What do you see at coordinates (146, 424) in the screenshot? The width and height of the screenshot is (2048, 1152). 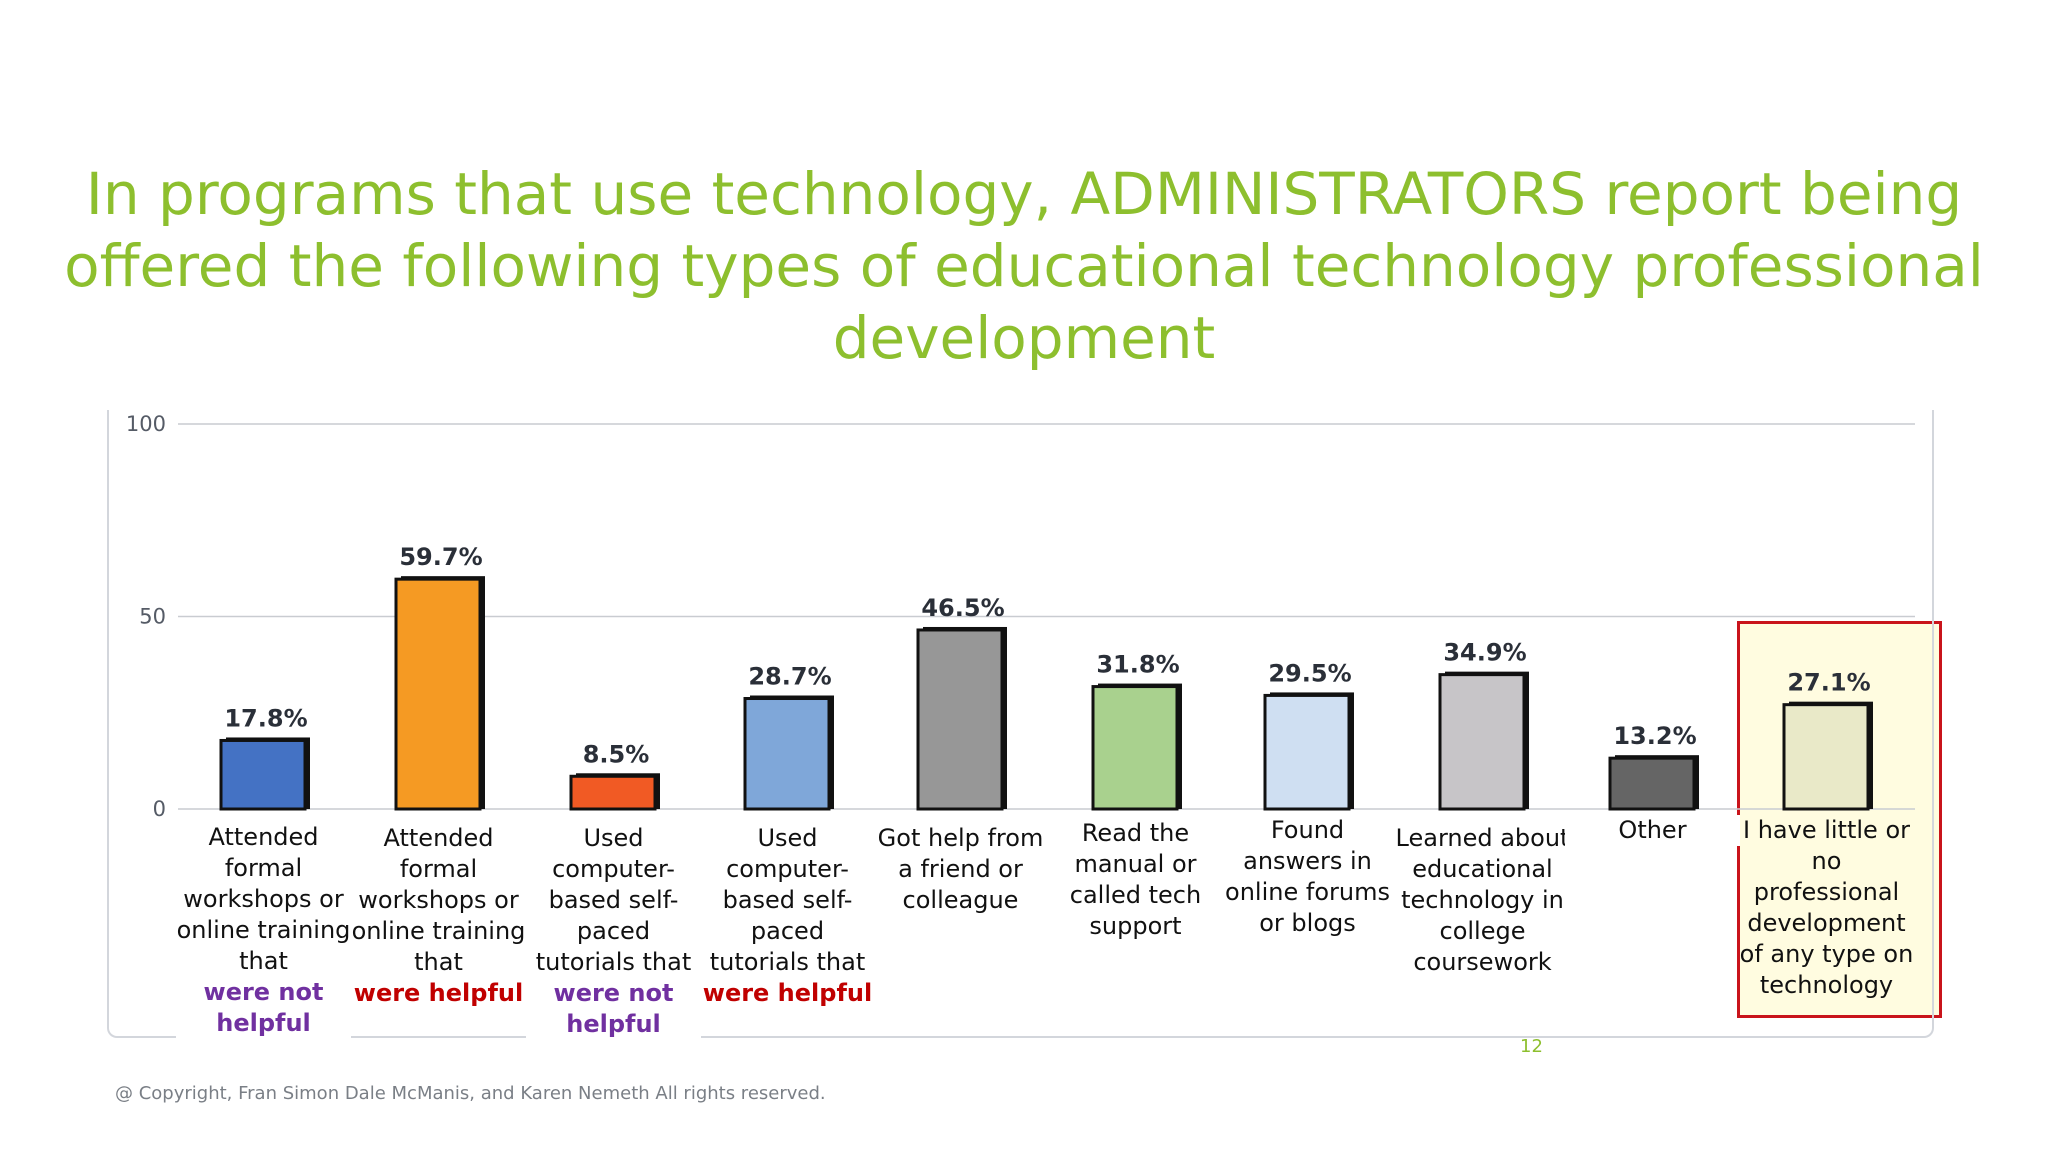 I see `y-tick-label-100: 100` at bounding box center [146, 424].